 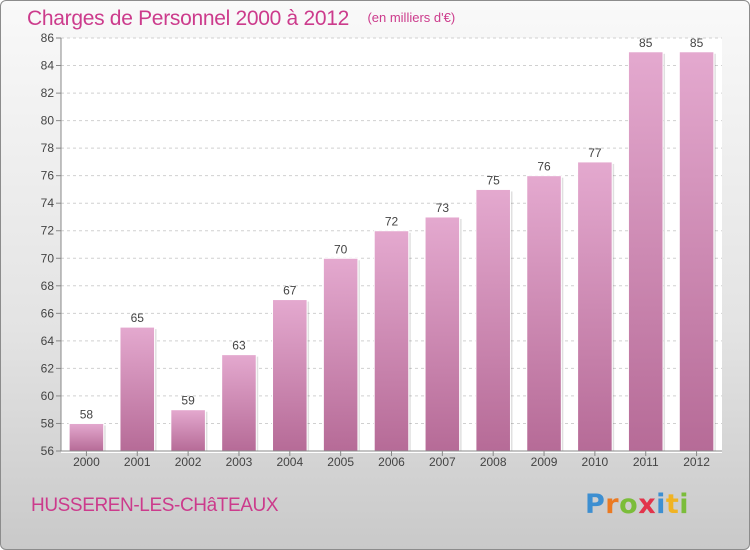 I want to click on bar-value-label: 77, so click(x=595, y=153).